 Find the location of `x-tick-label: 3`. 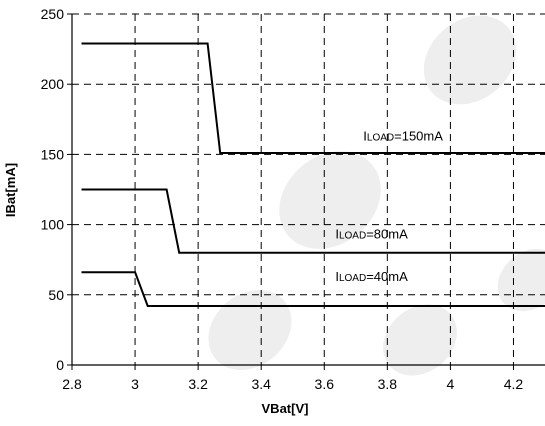

x-tick-label: 3 is located at coordinates (135, 384).